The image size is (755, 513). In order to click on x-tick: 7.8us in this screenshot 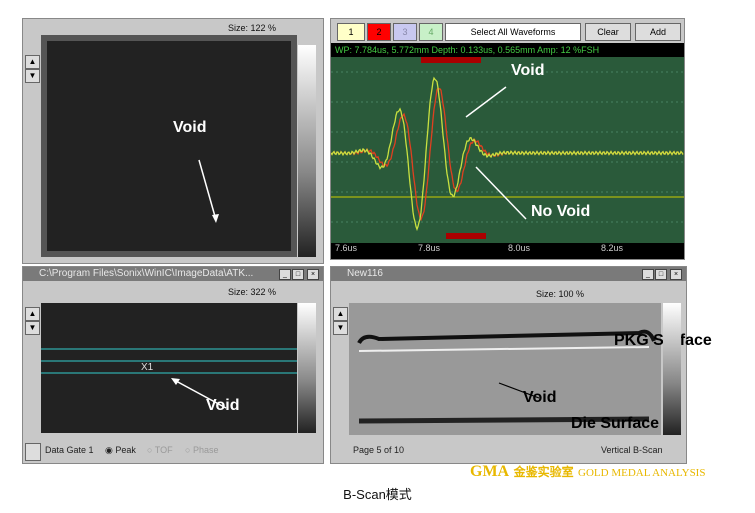, I will do `click(429, 248)`.